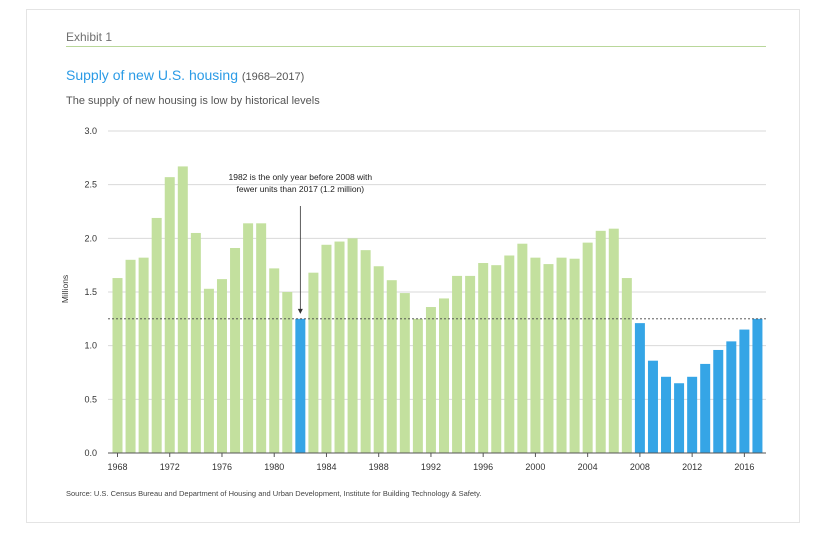  I want to click on bar-2005, so click(600, 341).